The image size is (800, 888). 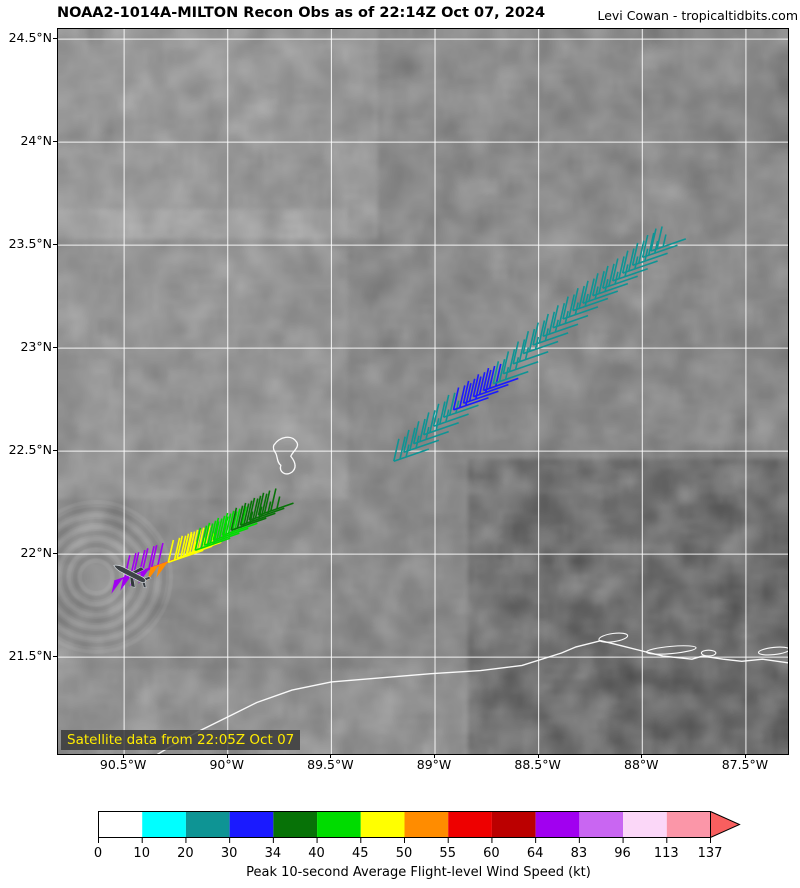 What do you see at coordinates (622, 853) in the screenshot?
I see `colorbar-tick-label: 96` at bounding box center [622, 853].